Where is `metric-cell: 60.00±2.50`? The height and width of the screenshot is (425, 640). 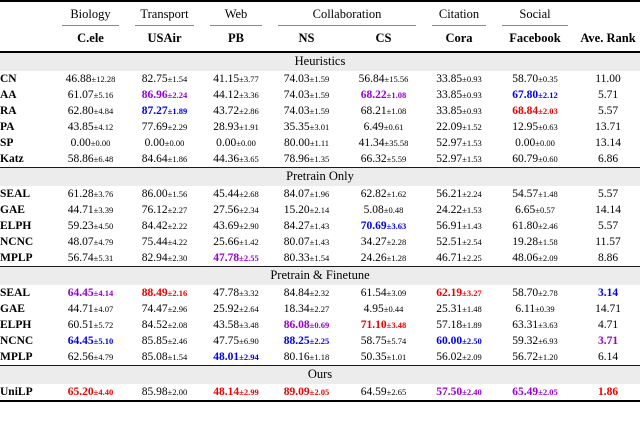 metric-cell: 60.00±2.50 is located at coordinates (459, 341).